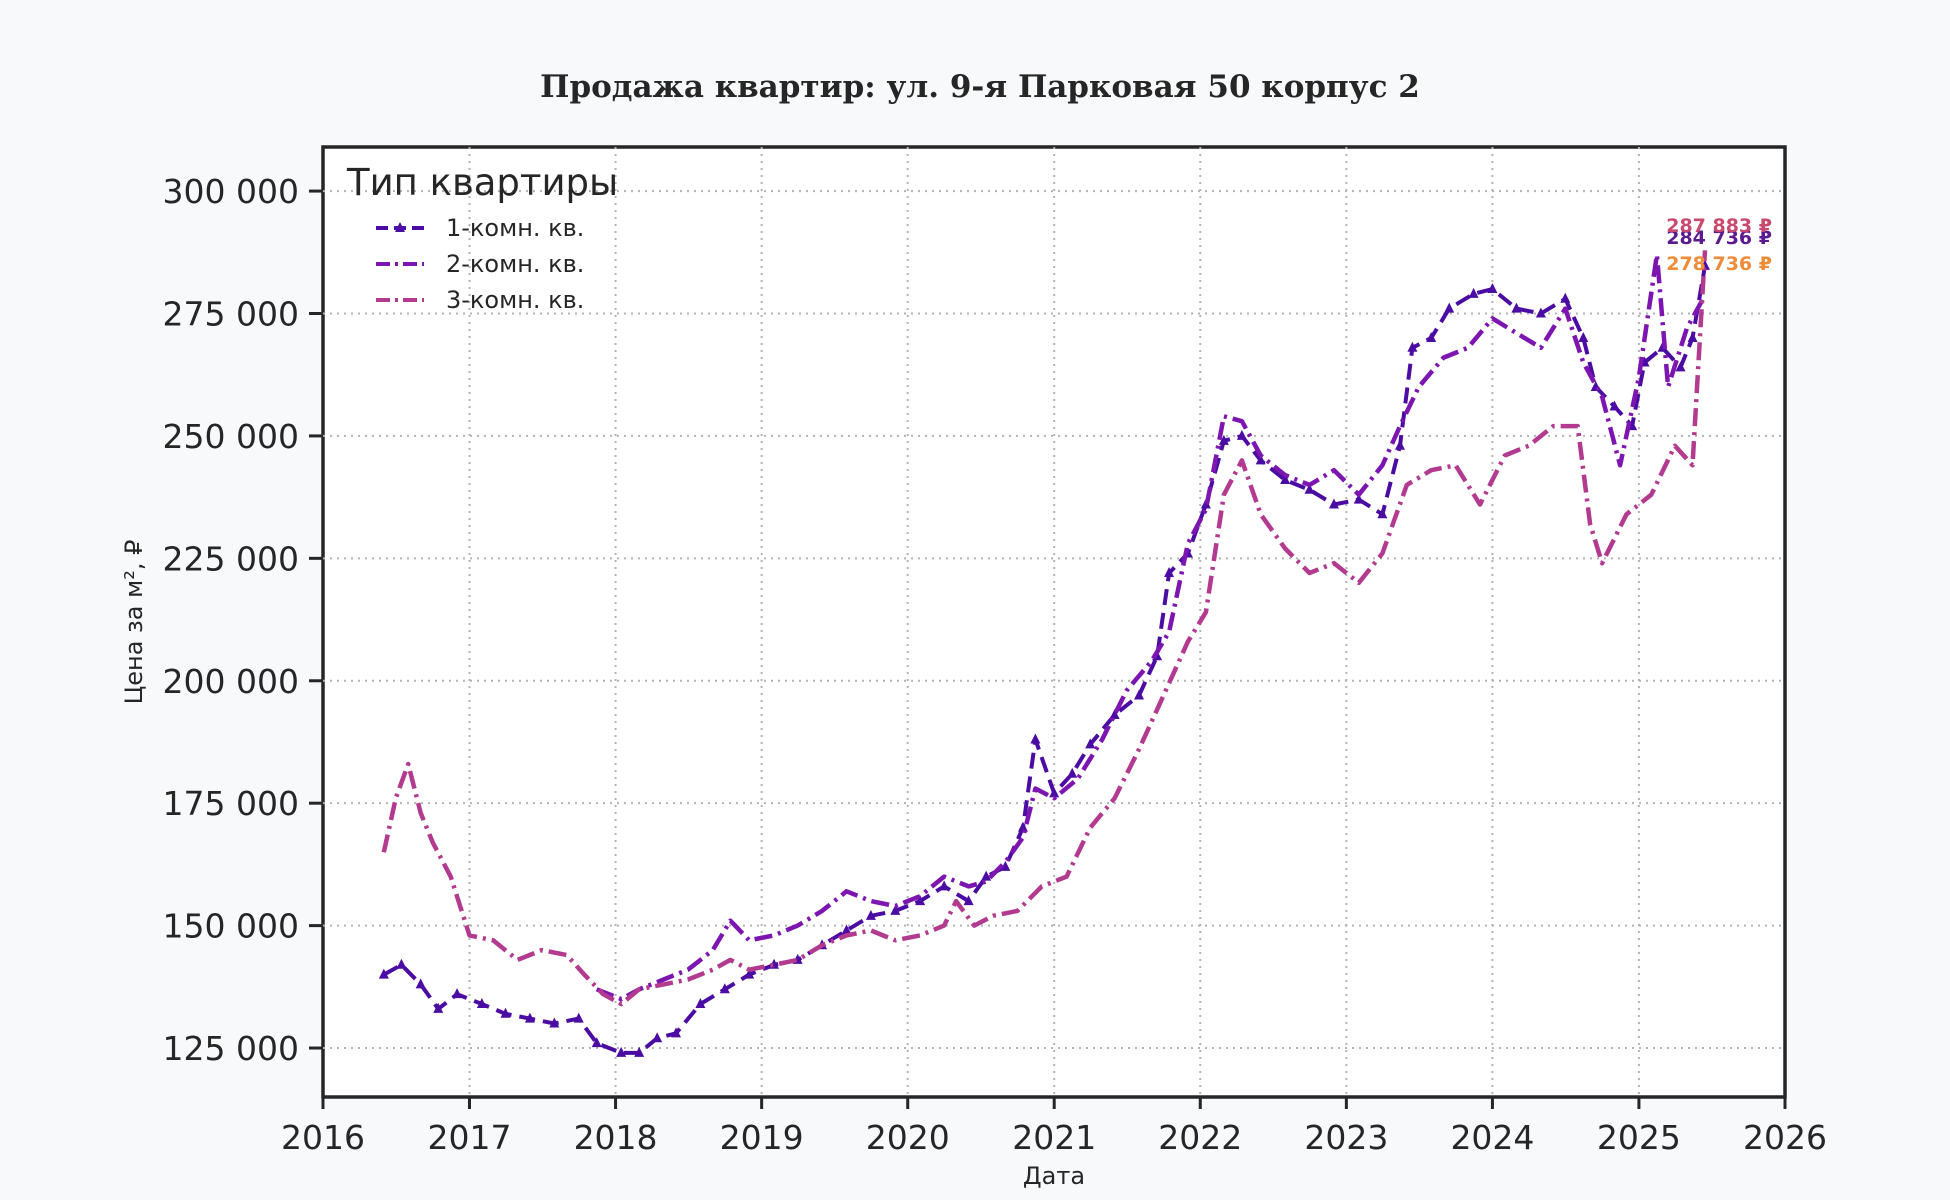 This screenshot has width=1950, height=1200. Describe the element at coordinates (515, 300) in the screenshot. I see `legend-label: 3-комн. кв.` at that location.